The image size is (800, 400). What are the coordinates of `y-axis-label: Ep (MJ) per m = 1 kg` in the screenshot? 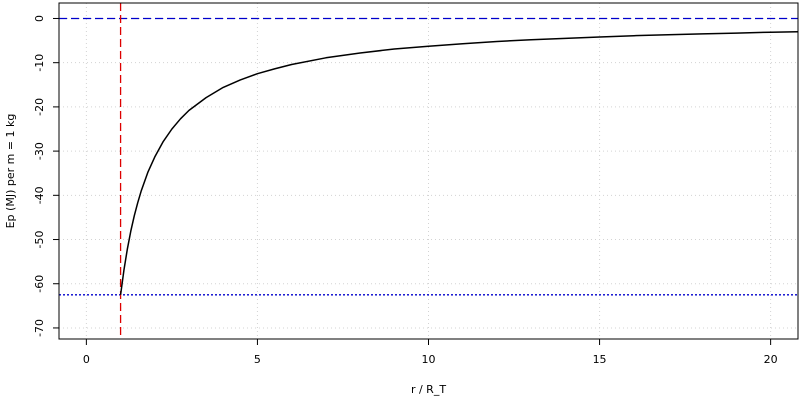 It's located at (10, 171).